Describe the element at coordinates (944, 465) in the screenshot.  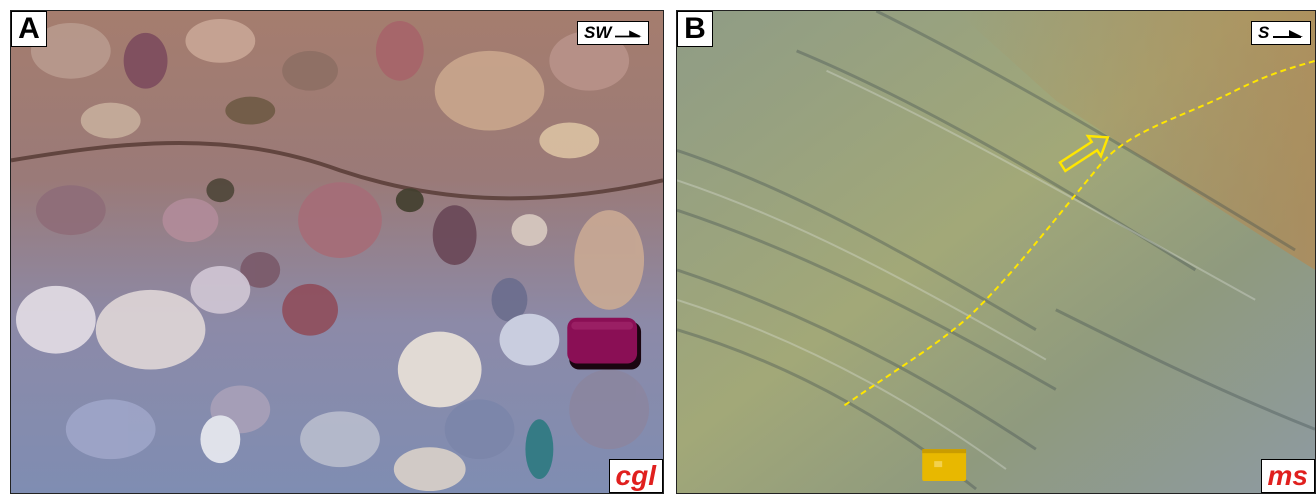
I see `scale-field-book` at that location.